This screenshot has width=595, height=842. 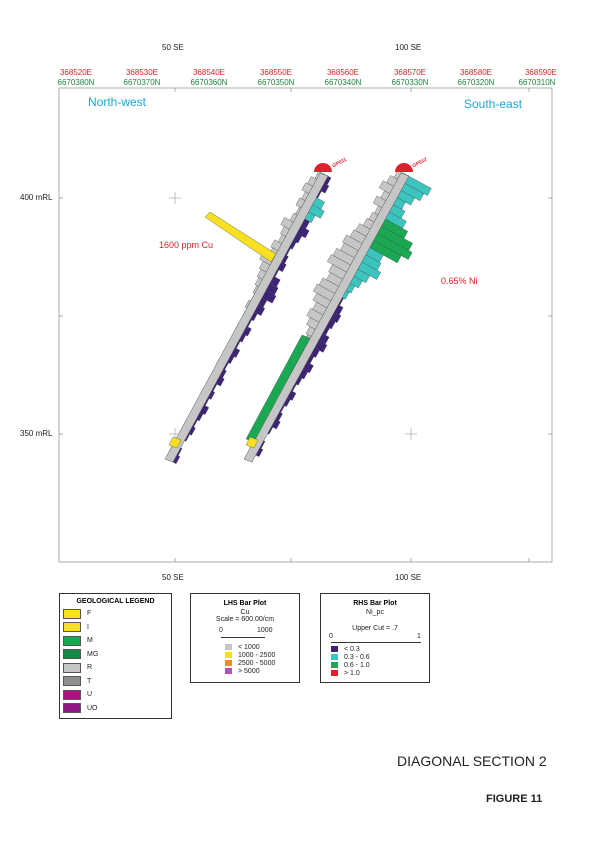 I want to click on easting-label: 368560E, so click(x=343, y=72).